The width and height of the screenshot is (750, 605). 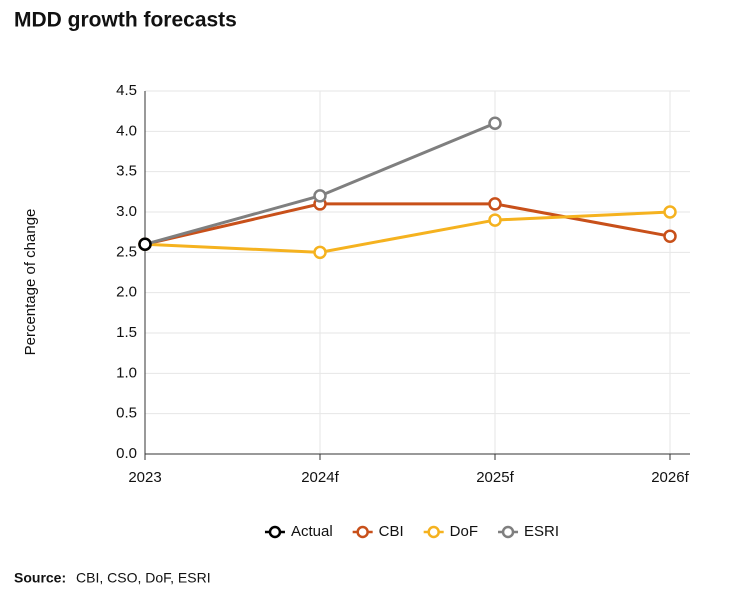 I want to click on y-tick-label: 1.0, so click(x=126, y=372).